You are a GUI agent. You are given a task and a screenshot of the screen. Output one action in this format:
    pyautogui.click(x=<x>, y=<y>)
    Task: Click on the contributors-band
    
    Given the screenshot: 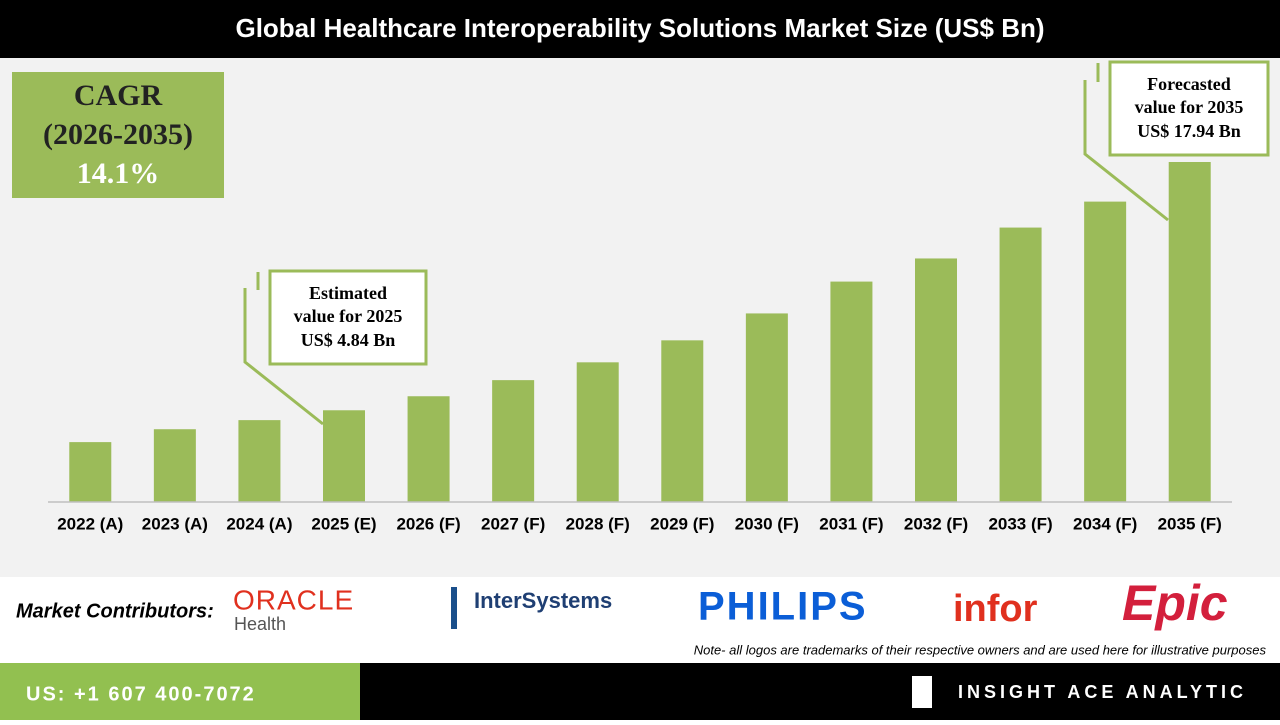 What is the action you would take?
    pyautogui.click(x=640, y=620)
    